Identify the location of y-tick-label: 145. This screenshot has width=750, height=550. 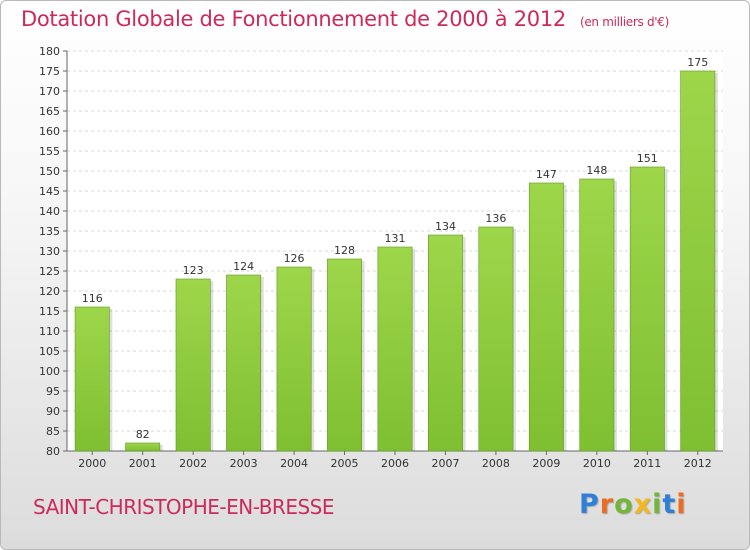
(49, 191).